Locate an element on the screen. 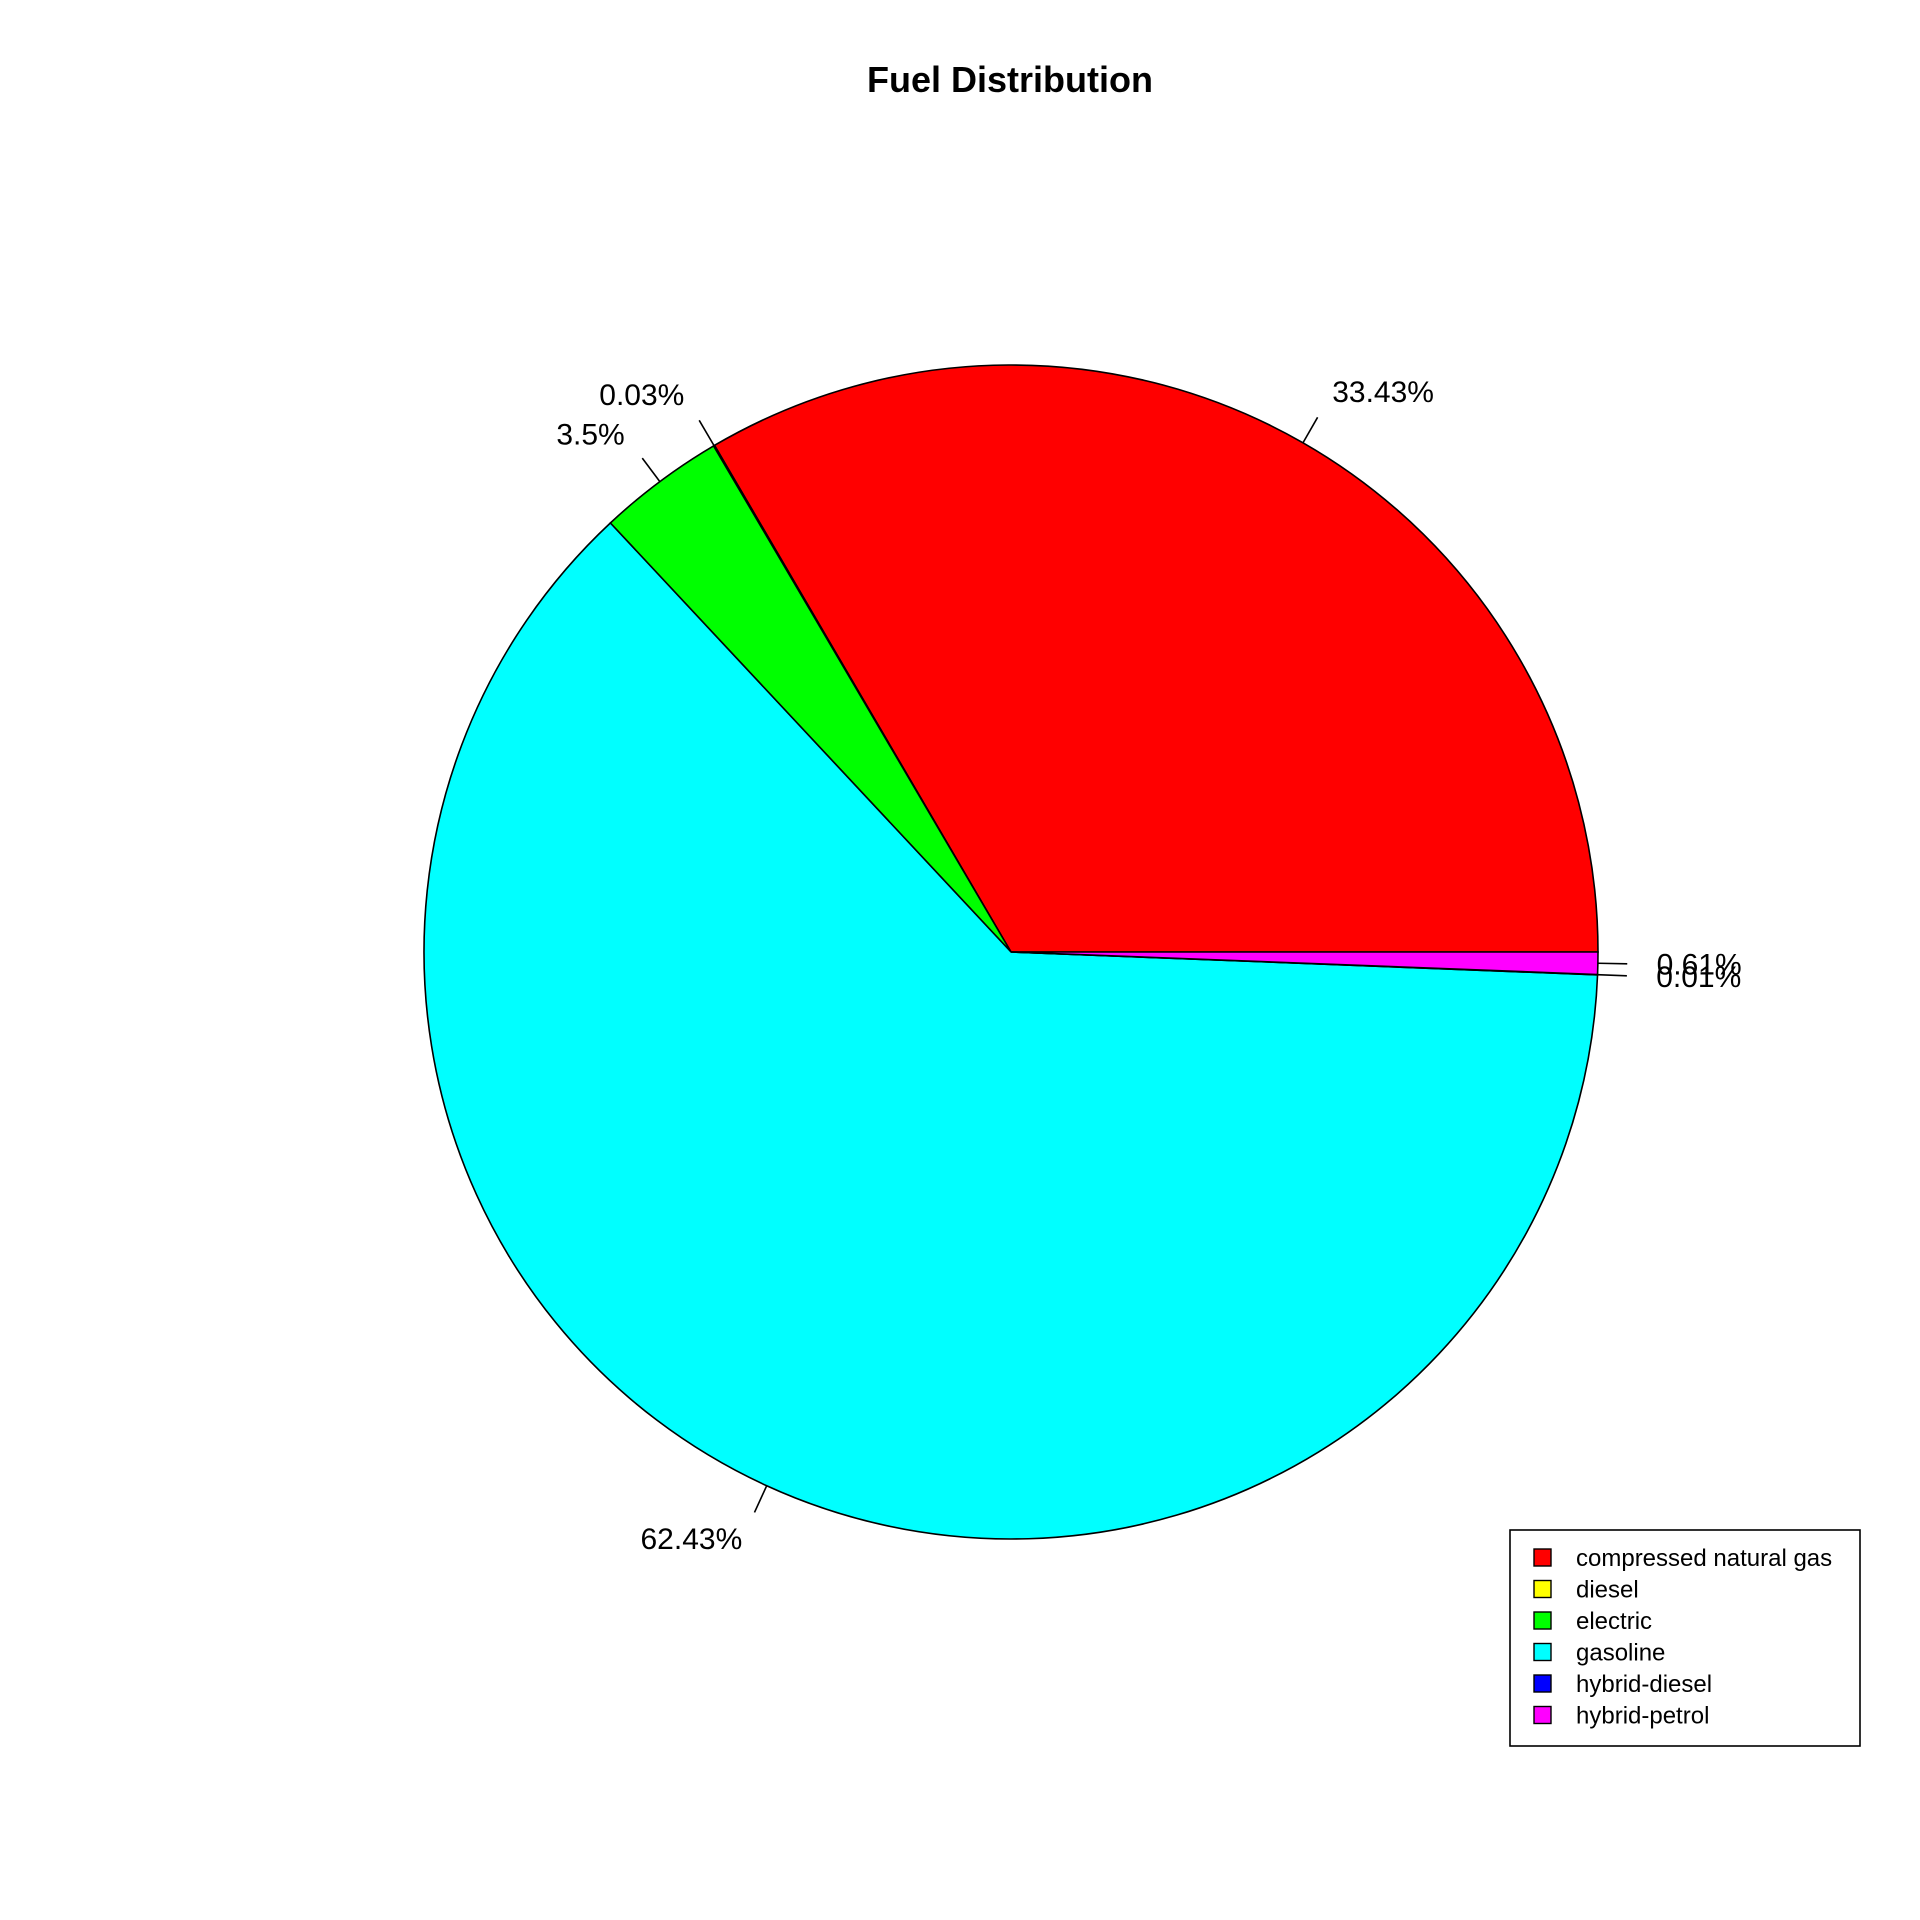 Image resolution: width=1920 pixels, height=1920 pixels. slice-label-gasoline: 62.43% is located at coordinates (692, 1539).